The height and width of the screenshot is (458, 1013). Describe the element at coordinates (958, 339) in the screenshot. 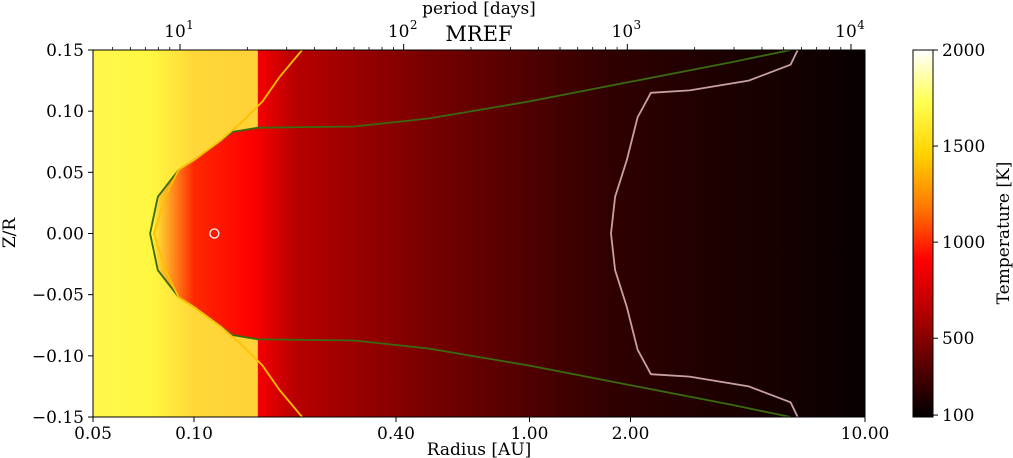

I see `colorbar-tick-label: 500` at that location.